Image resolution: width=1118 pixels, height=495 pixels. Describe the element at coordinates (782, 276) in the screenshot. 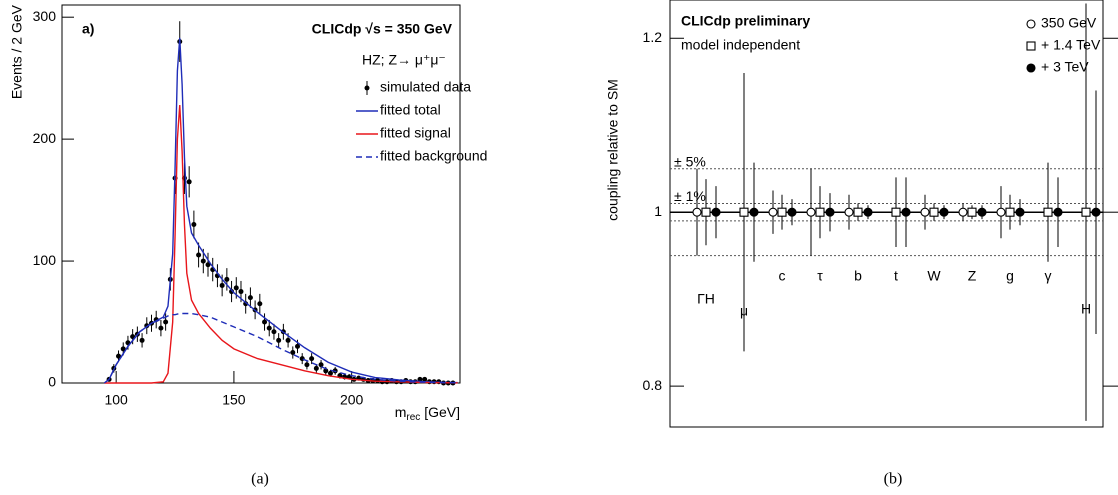

I see `category-label: c` at that location.